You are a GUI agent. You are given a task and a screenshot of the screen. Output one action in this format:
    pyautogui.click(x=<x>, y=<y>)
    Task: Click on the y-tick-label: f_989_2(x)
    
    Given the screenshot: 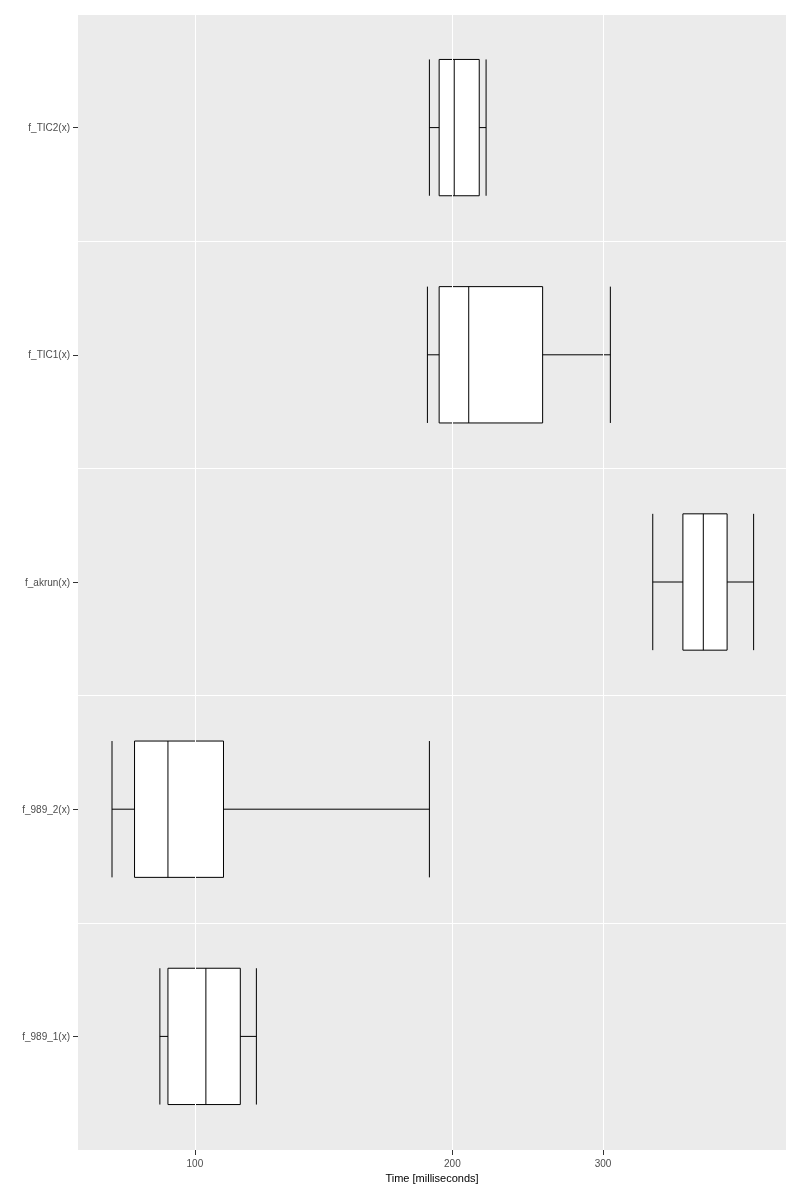 What is the action you would take?
    pyautogui.click(x=46, y=809)
    